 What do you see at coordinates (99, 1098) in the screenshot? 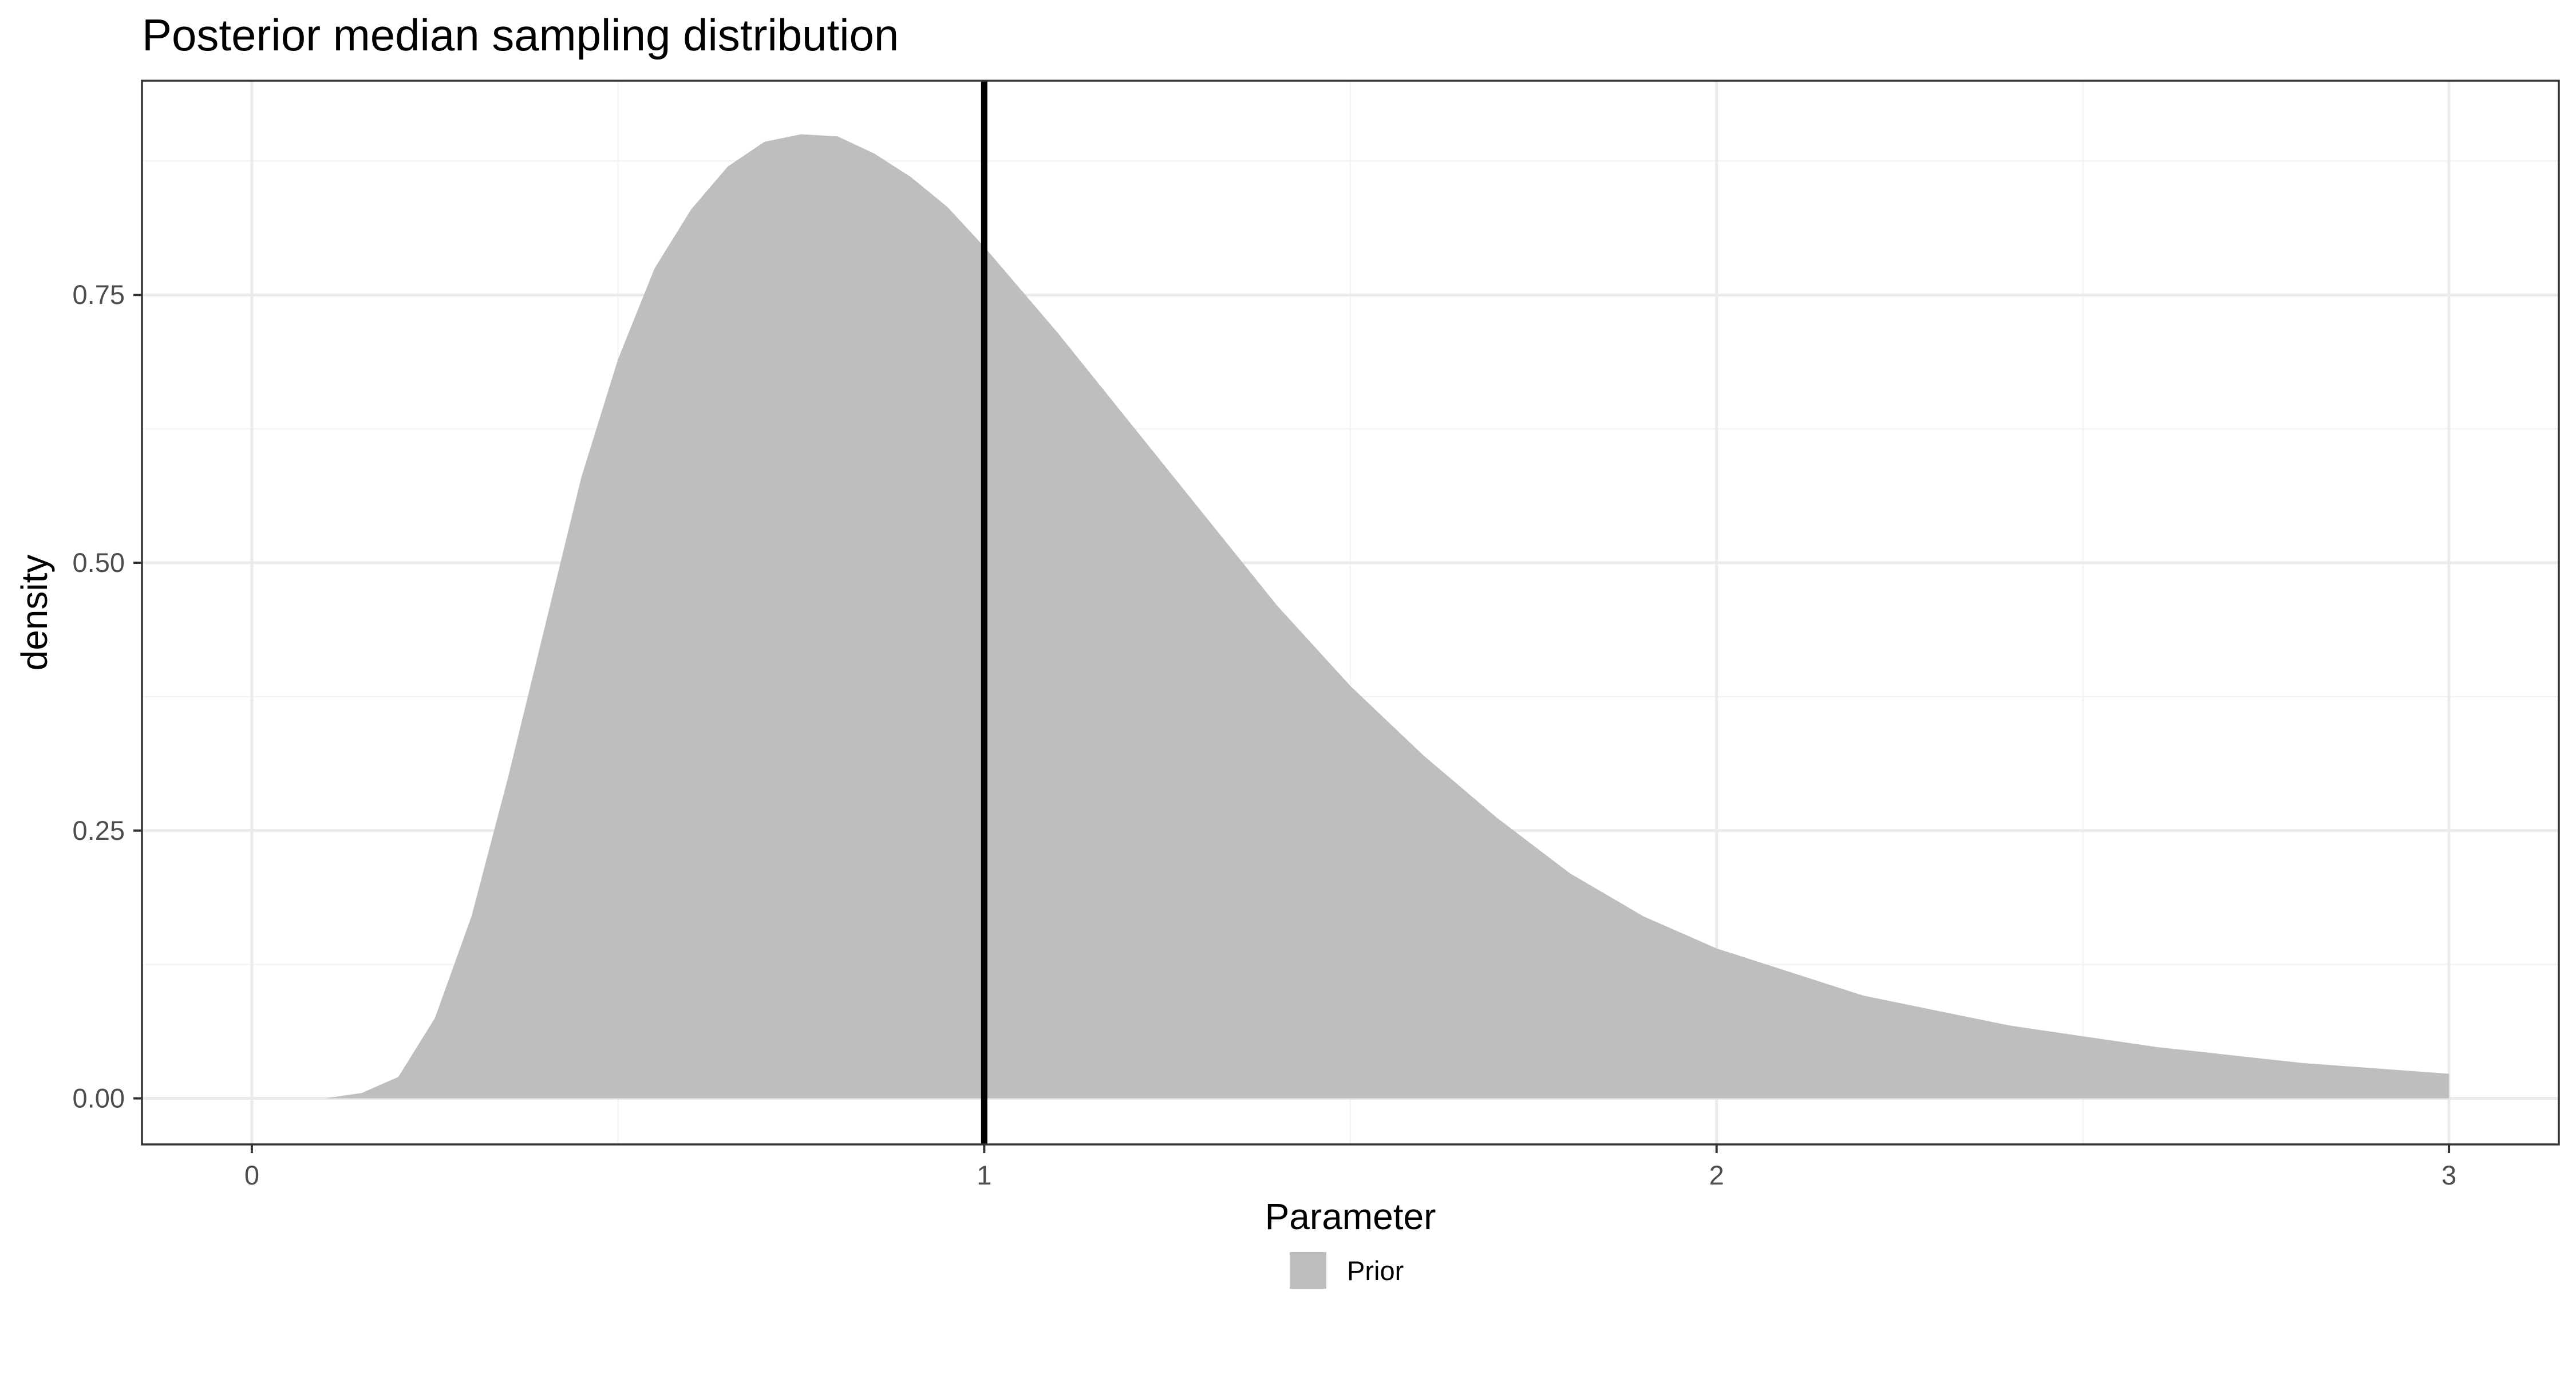
I see `y-tick-label: 0.00` at bounding box center [99, 1098].